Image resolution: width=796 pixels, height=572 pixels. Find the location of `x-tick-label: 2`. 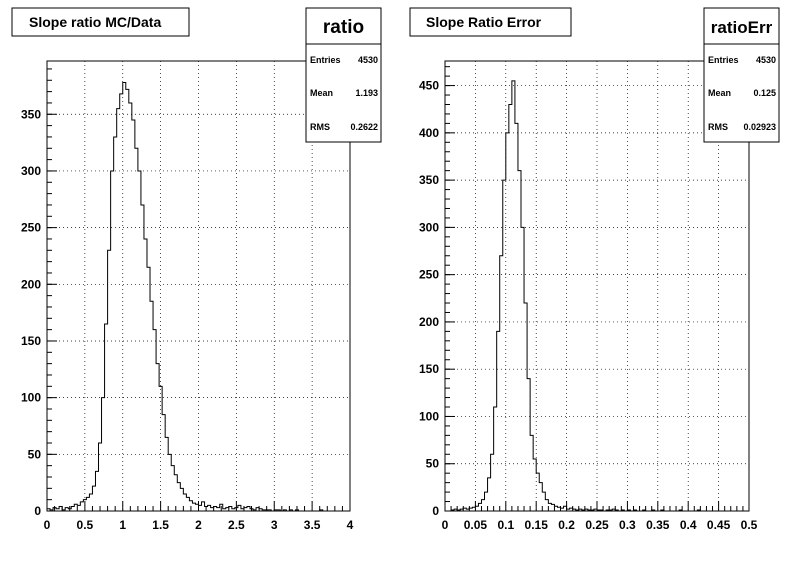

x-tick-label: 2 is located at coordinates (198, 525).